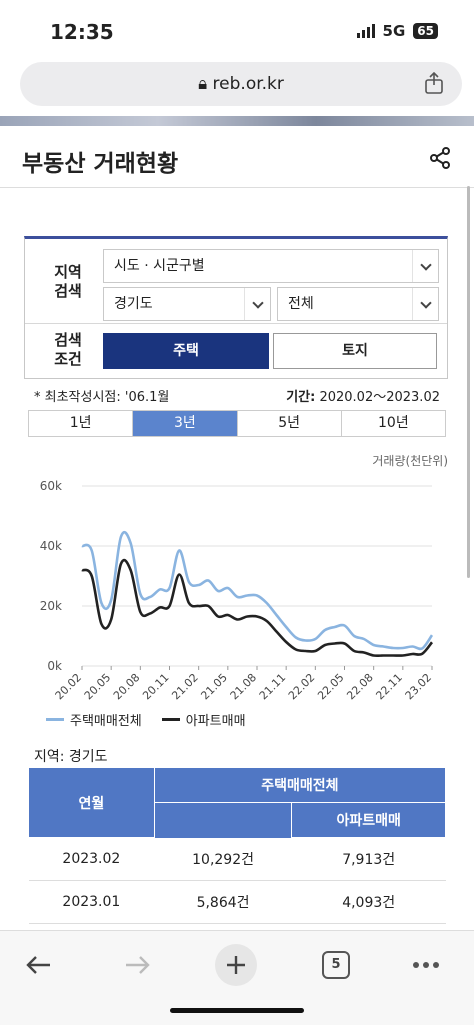  I want to click on x-tick-label: 21.05, so click(213, 686).